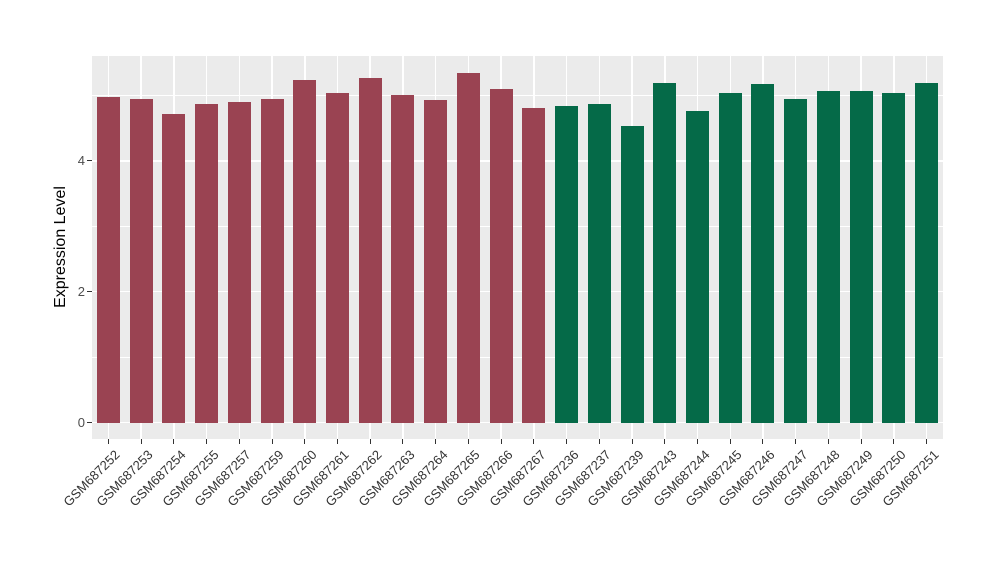  I want to click on bar-GSM687253, so click(141, 260).